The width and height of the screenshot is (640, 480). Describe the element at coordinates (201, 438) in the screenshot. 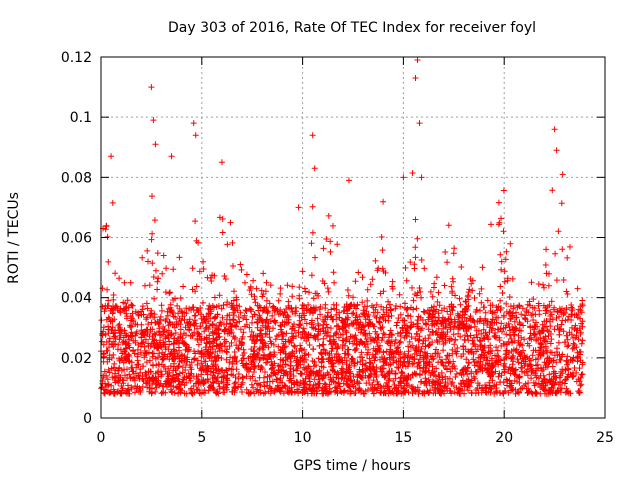

I see `x-tick-label: 5` at that location.